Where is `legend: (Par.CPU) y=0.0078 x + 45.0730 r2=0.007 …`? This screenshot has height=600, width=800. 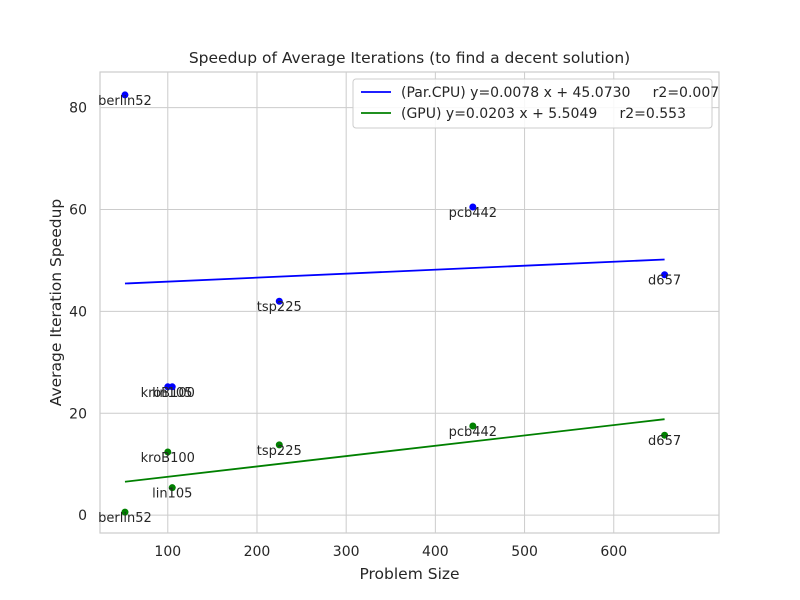
legend: (Par.CPU) y=0.0078 x + 45.0730 r2=0.007 … is located at coordinates (535, 103).